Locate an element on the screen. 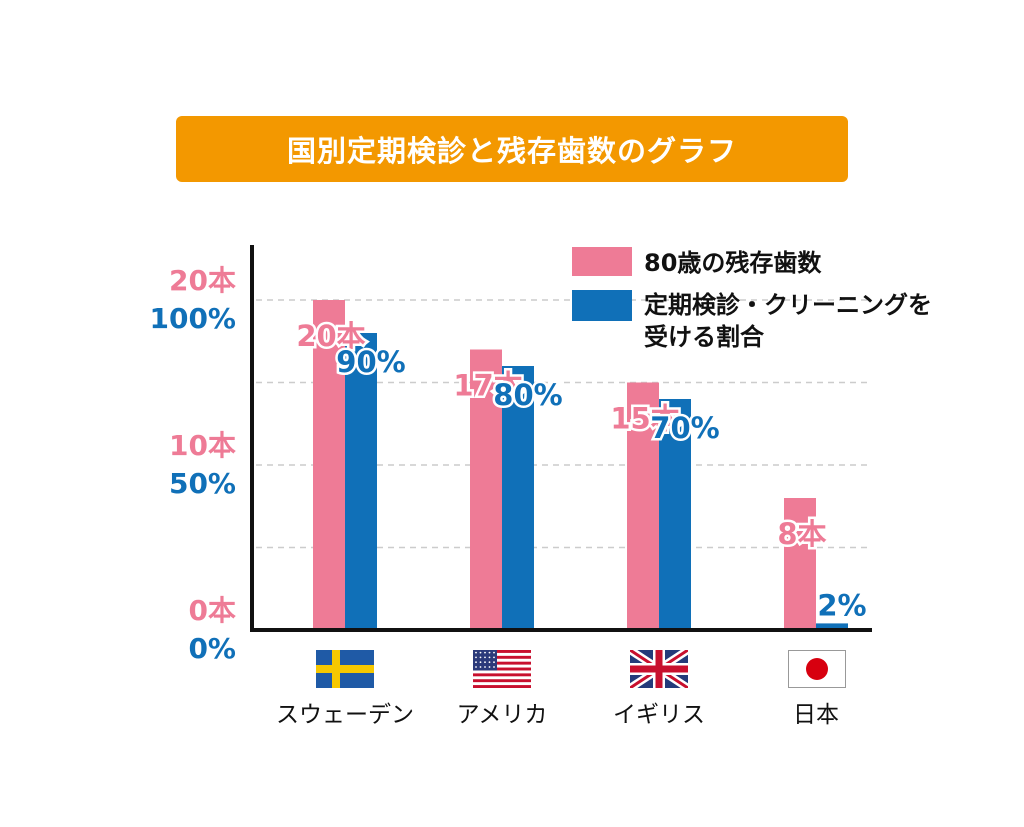  y-tick-teeth: 10本 is located at coordinates (202, 445).